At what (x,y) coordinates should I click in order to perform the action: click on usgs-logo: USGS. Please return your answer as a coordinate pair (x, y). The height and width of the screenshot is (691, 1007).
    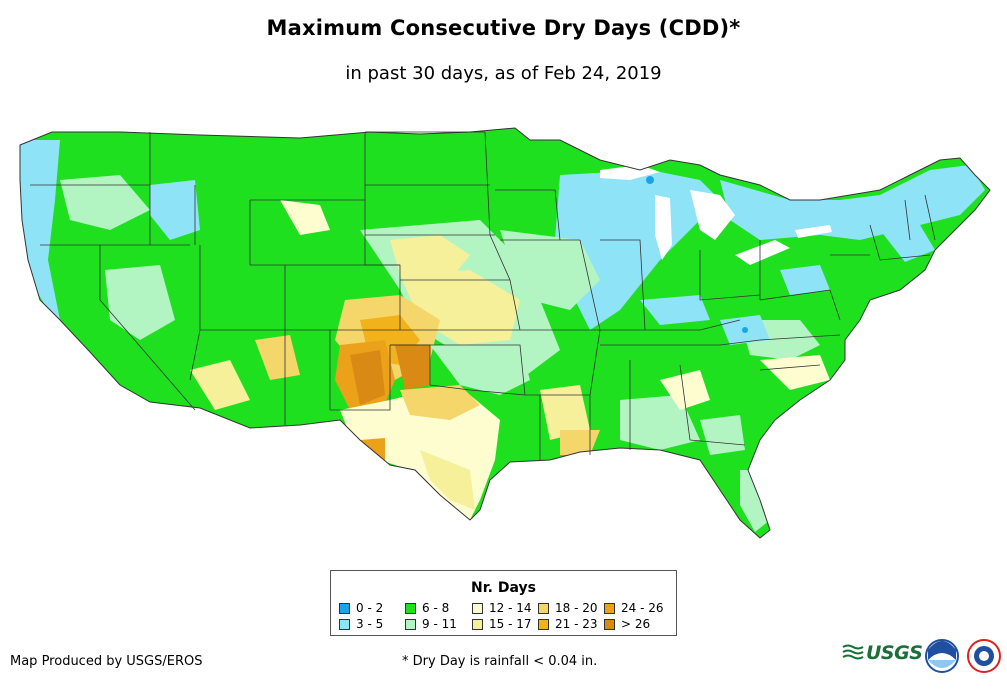
    Looking at the image, I should click on (882, 653).